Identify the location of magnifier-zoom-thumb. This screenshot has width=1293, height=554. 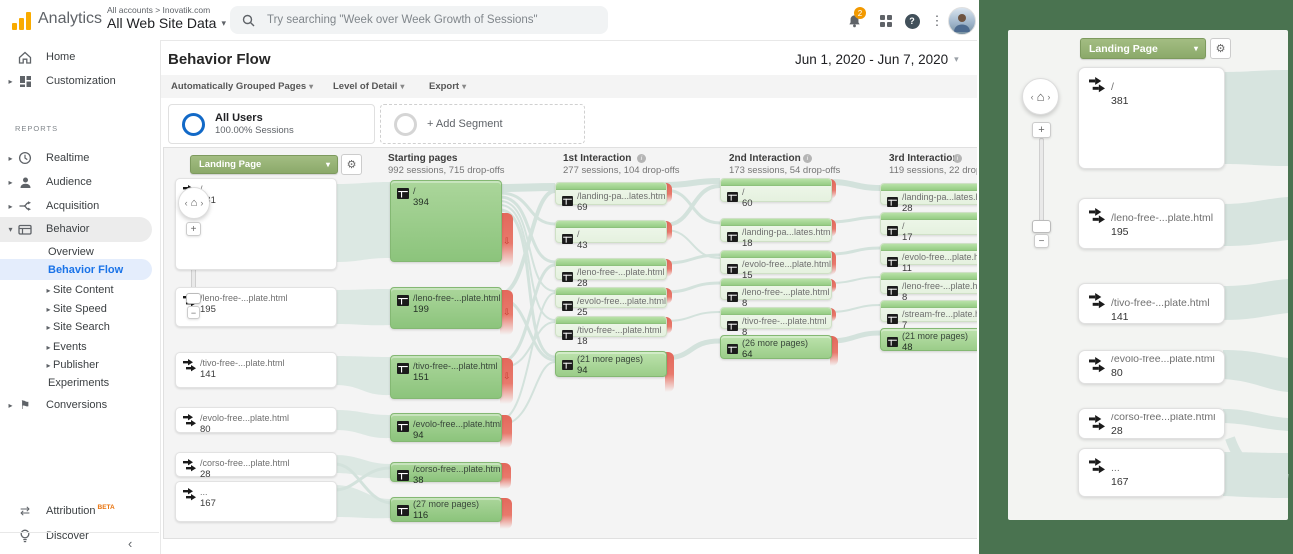
(1041, 226).